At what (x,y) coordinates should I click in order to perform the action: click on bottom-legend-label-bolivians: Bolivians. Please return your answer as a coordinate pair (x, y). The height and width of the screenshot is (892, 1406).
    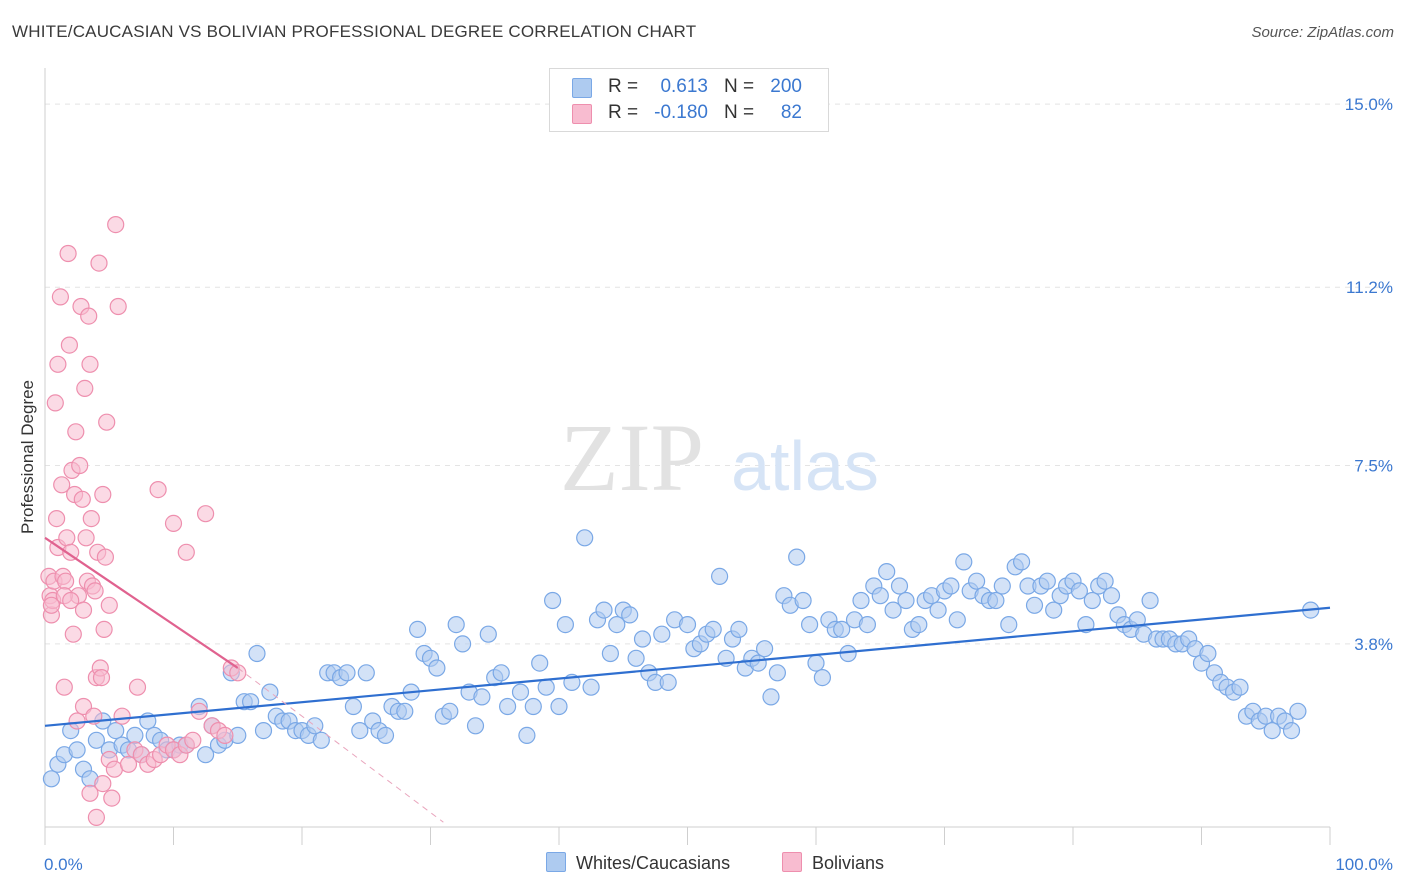
    Looking at the image, I should click on (848, 863).